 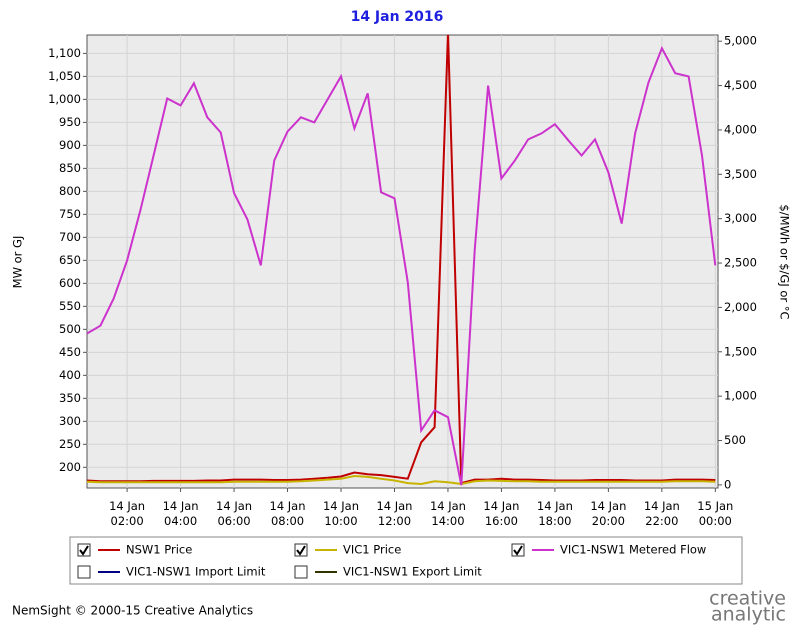 What do you see at coordinates (748, 615) in the screenshot?
I see `logo: analytic` at bounding box center [748, 615].